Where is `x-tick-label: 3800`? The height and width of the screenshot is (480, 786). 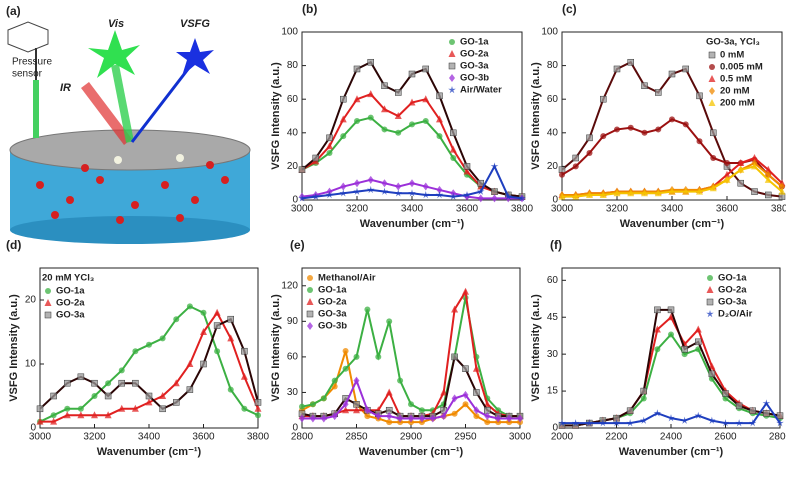
x-tick-label: 3800 is located at coordinates (522, 209).